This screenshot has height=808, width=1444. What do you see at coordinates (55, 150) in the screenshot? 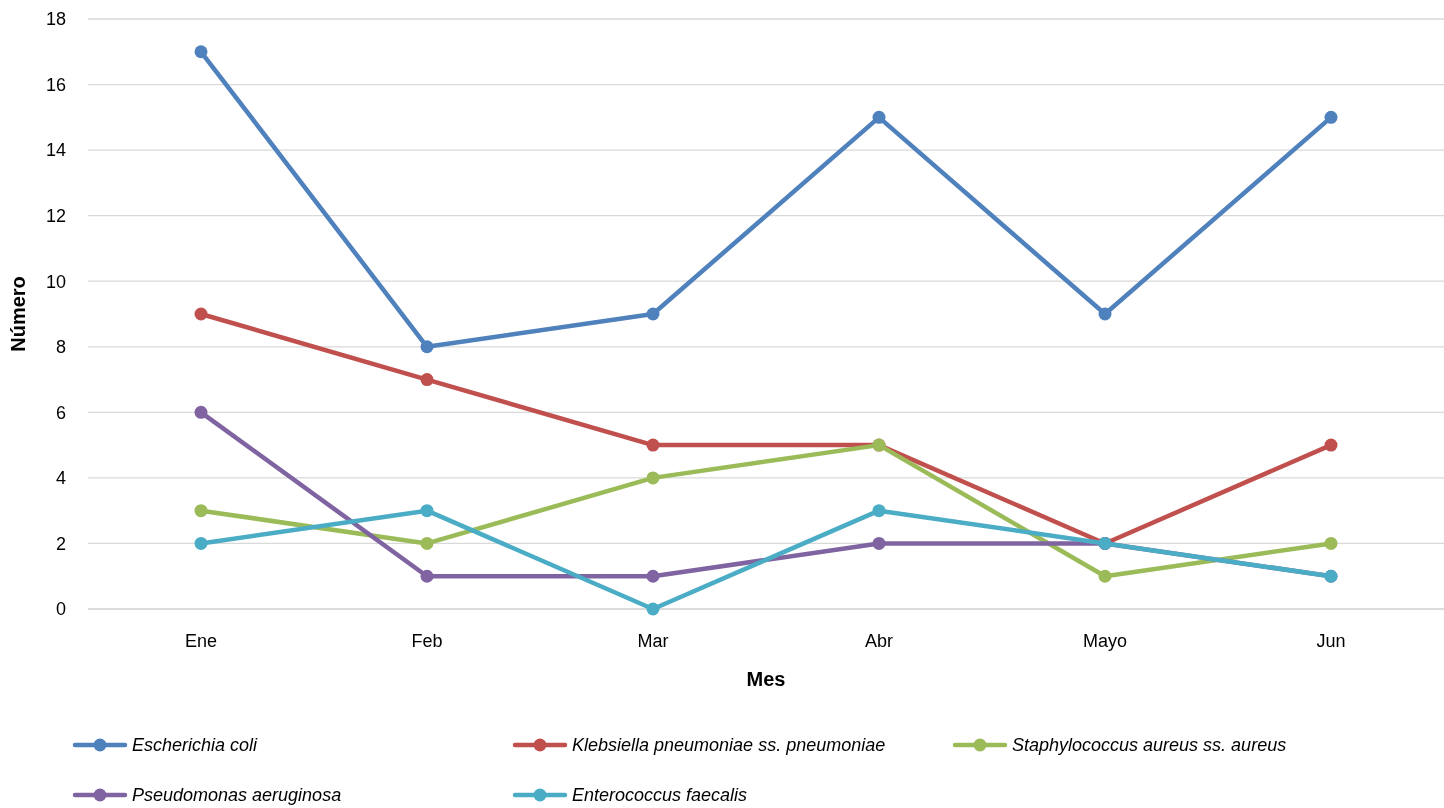
I see `y-tick-label: 14` at bounding box center [55, 150].